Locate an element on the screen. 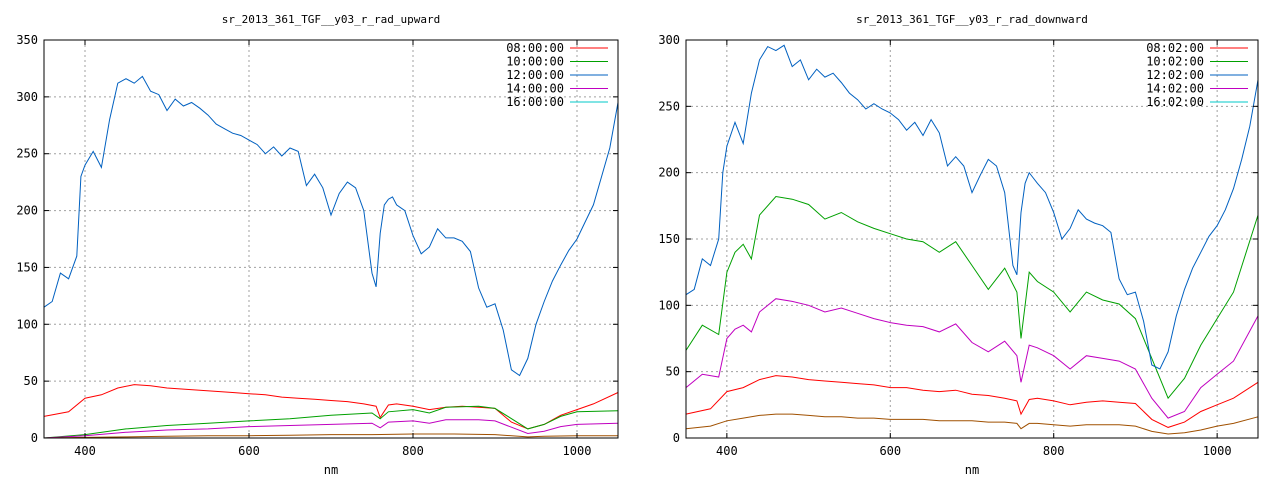 The height and width of the screenshot is (480, 1280). chart-title: sr_2013_361_TGF__y03_r_rad_upward is located at coordinates (331, 19).